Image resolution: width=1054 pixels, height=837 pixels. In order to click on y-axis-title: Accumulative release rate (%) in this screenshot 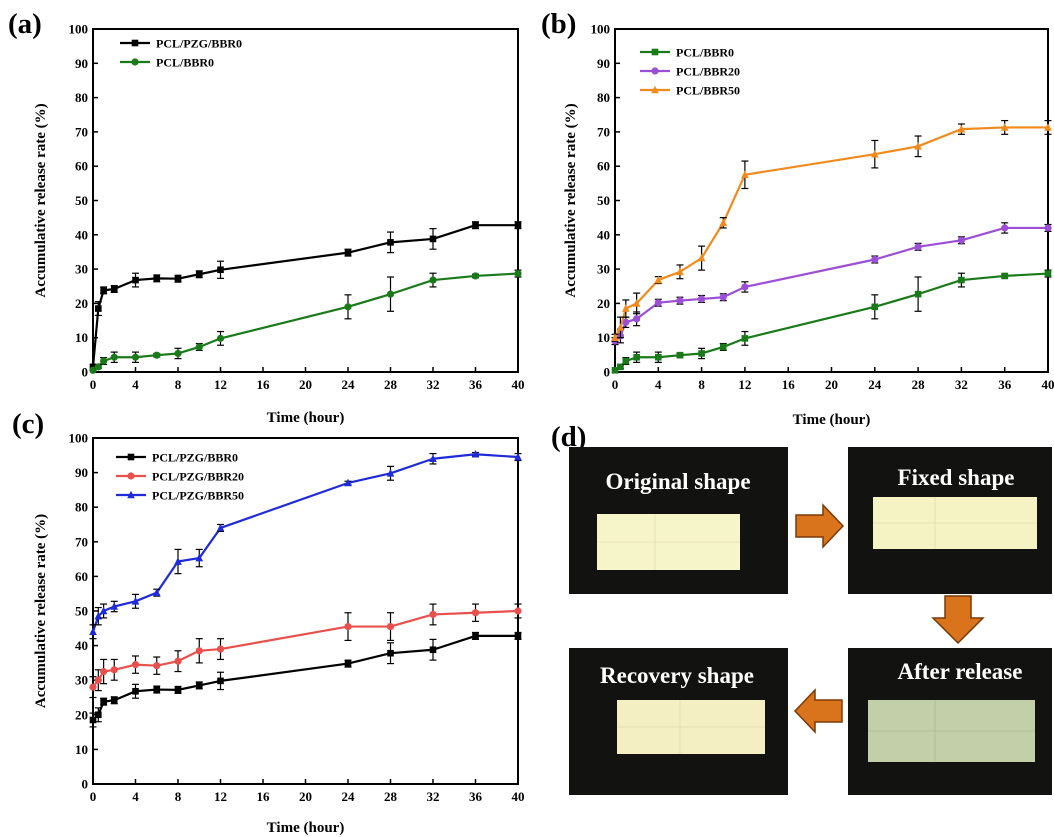, I will do `click(571, 200)`.